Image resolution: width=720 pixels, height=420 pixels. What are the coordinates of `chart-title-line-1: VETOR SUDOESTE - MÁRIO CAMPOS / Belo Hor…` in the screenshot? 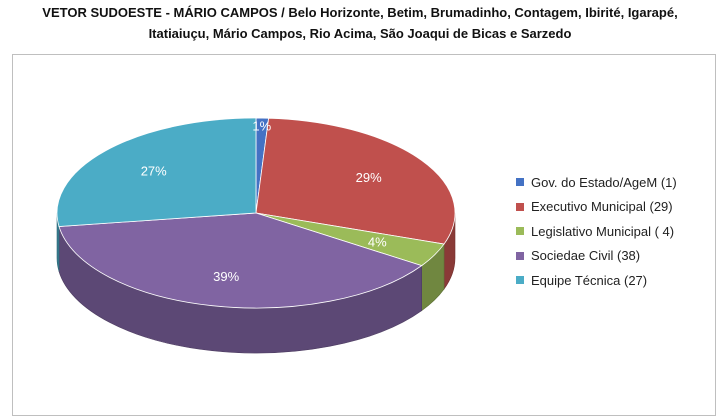 It's located at (360, 12).